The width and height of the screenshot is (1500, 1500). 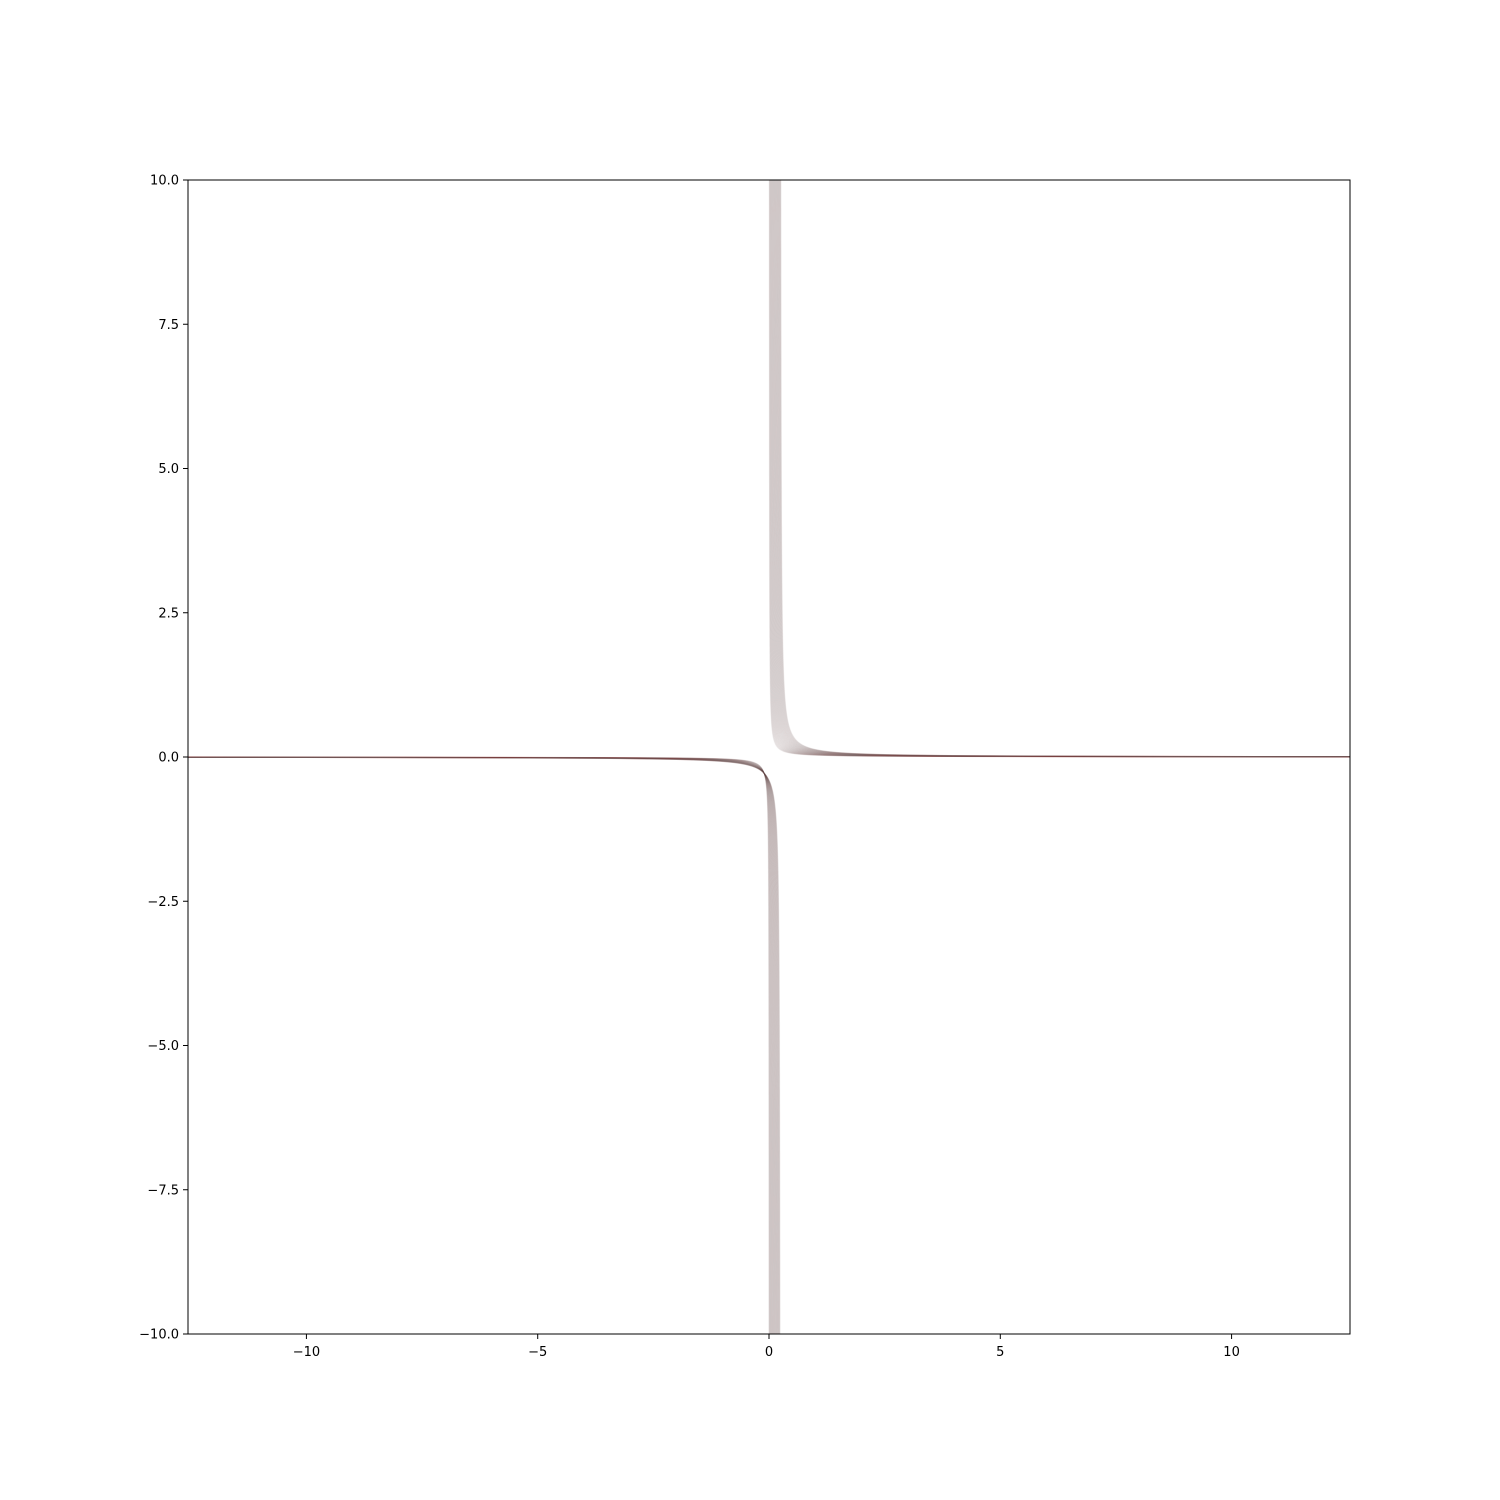 I want to click on y-tick-label: 10.0, so click(x=164, y=181).